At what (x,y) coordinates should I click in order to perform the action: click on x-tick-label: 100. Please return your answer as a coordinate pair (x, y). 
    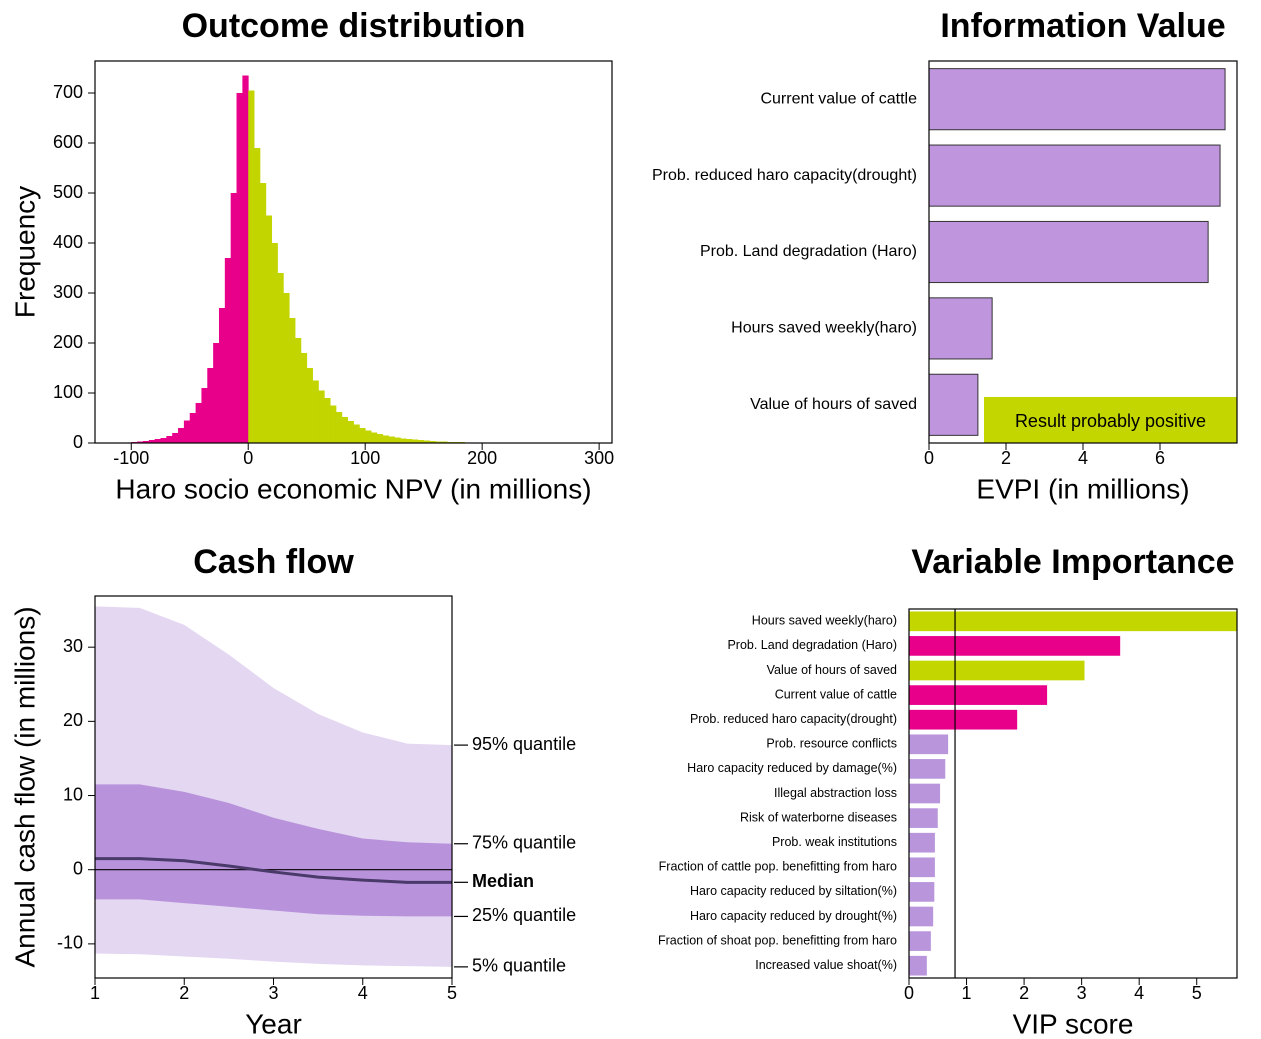
    Looking at the image, I should click on (365, 458).